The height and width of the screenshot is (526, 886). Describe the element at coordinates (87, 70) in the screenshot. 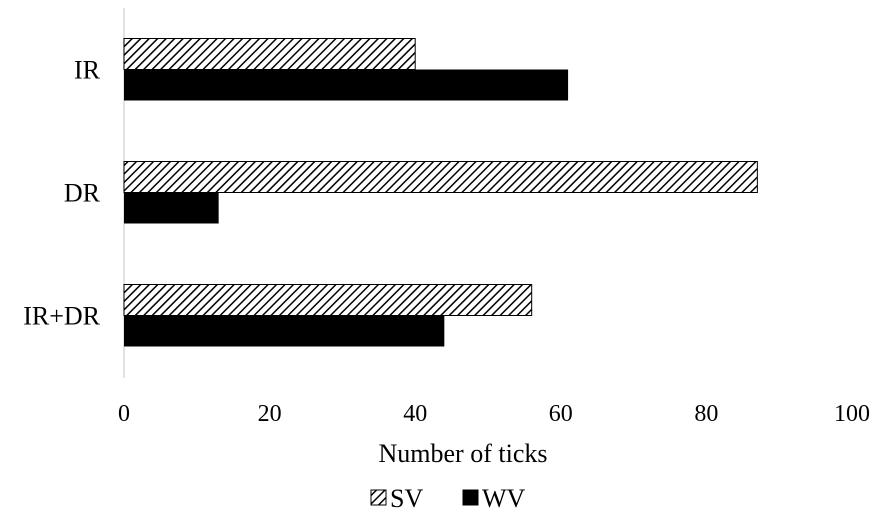

I see `category-label-ir: IR` at that location.